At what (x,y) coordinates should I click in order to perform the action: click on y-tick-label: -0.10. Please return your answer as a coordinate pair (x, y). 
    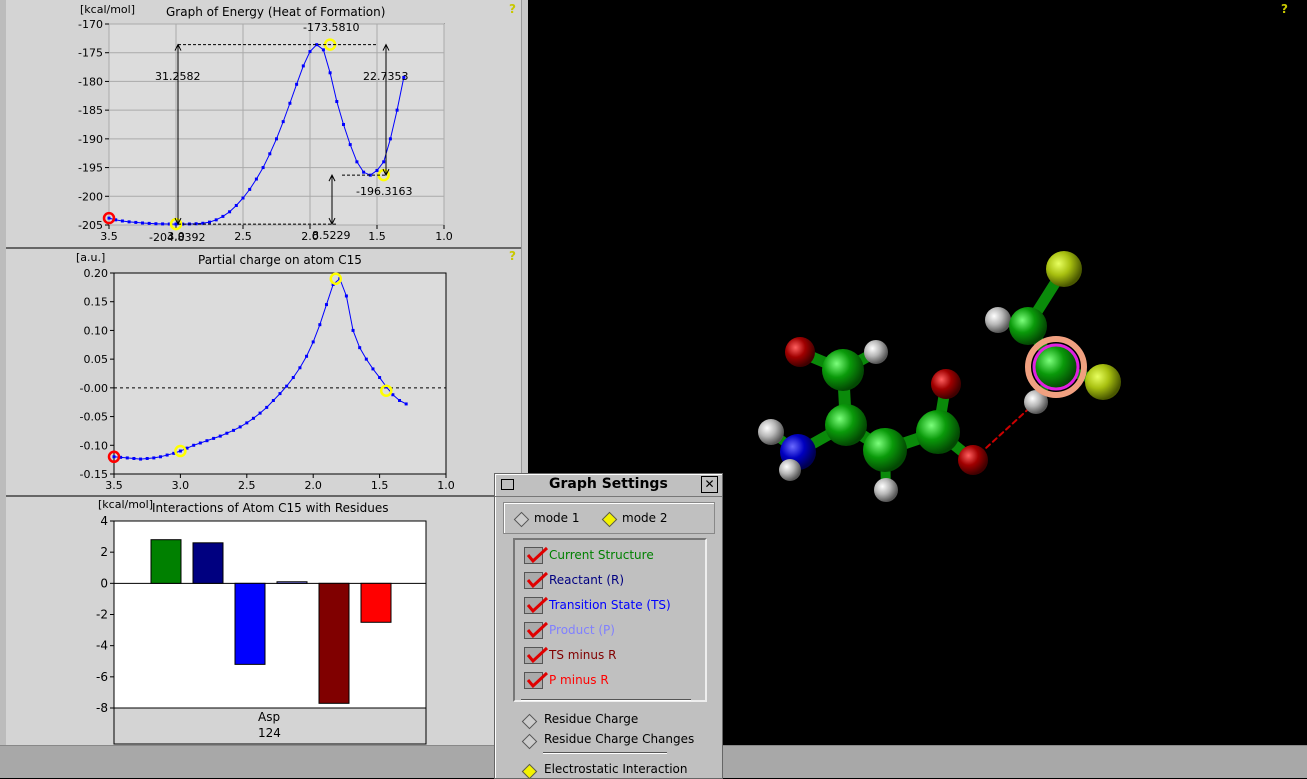
    Looking at the image, I should click on (94, 445).